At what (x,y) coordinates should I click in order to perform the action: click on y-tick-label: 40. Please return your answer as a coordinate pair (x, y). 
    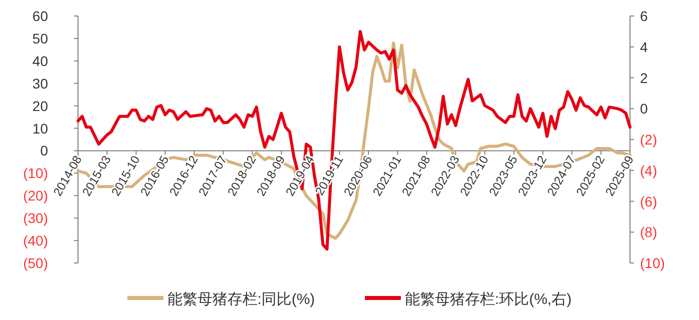
    Looking at the image, I should click on (40, 60).